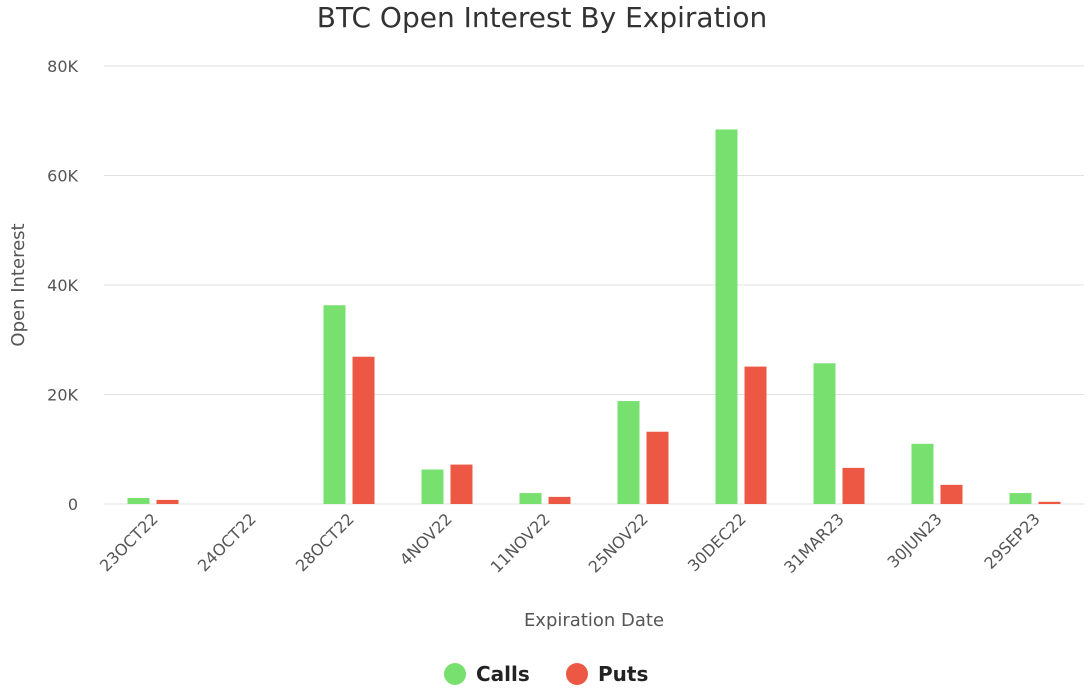 This screenshot has height=689, width=1090. What do you see at coordinates (577, 674) in the screenshot?
I see `legend-marker-puts` at bounding box center [577, 674].